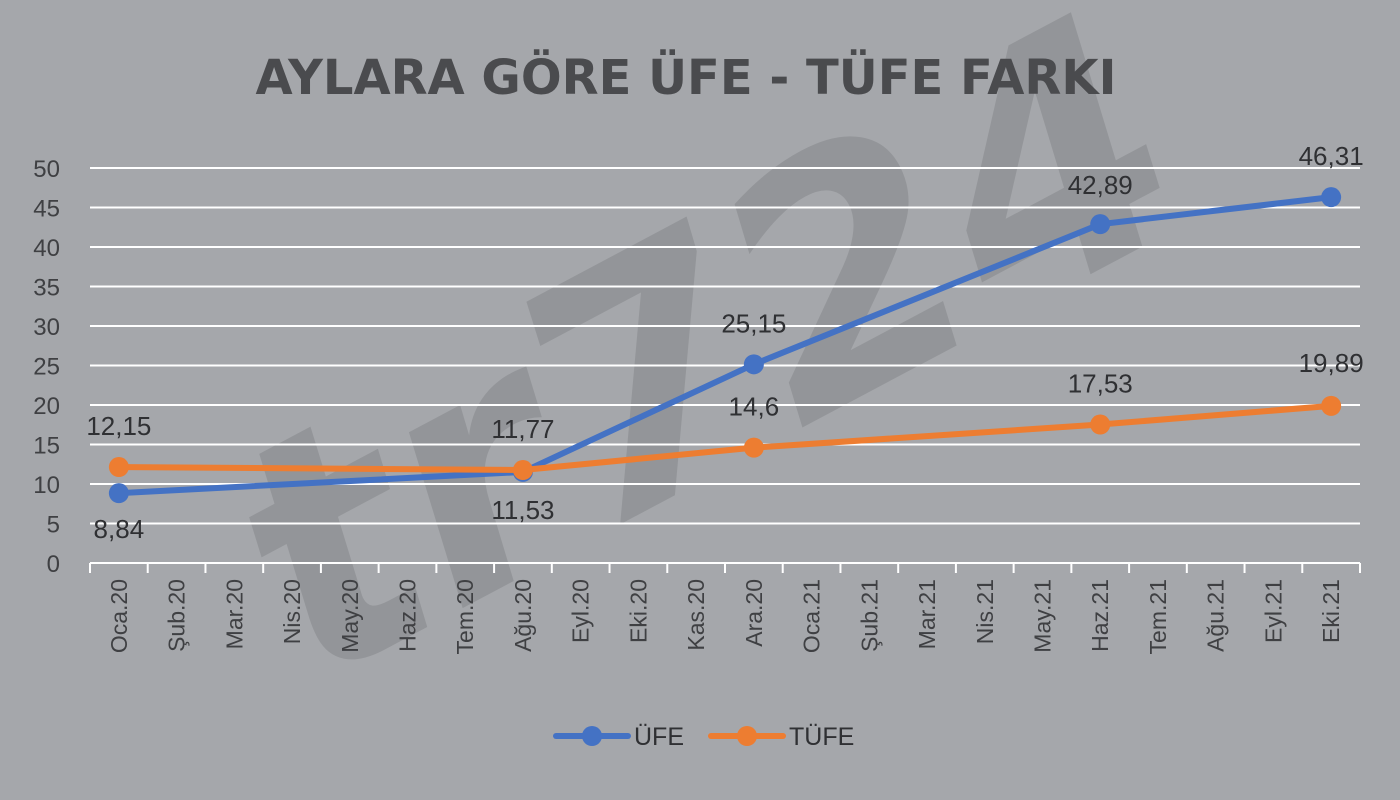 The width and height of the screenshot is (1400, 800). Describe the element at coordinates (53, 564) in the screenshot. I see `y-tick-label: 0` at that location.